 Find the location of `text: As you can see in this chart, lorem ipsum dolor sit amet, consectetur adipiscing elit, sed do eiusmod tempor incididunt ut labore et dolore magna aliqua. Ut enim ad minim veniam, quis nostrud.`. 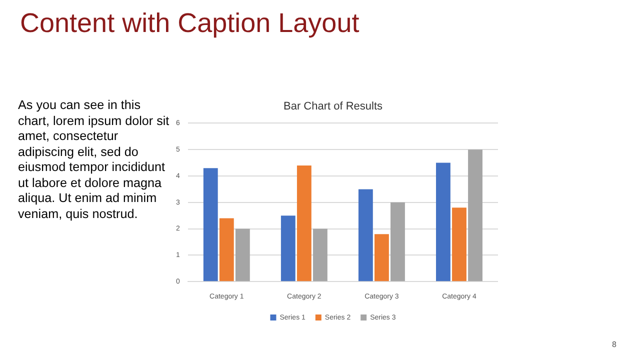

text: As you can see in this chart, lorem ipsum dolor sit amet, consectetur adipiscing elit, sed do eiusmod tempor incididunt ut labore et dolore magna aliqua. Ut enim ad minim veniam, quis nostrud. is located at coordinates (94, 160).